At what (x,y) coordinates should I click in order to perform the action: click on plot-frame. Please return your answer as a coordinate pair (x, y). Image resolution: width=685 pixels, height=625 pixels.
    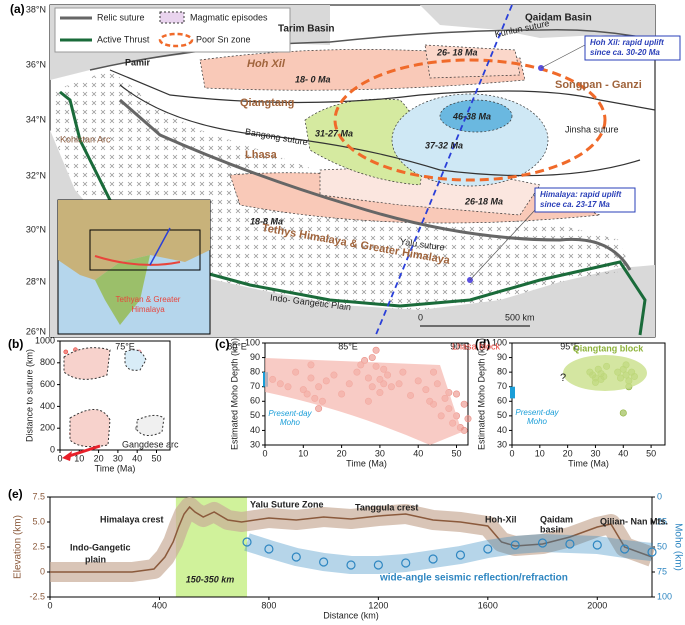
    Looking at the image, I should click on (366, 394).